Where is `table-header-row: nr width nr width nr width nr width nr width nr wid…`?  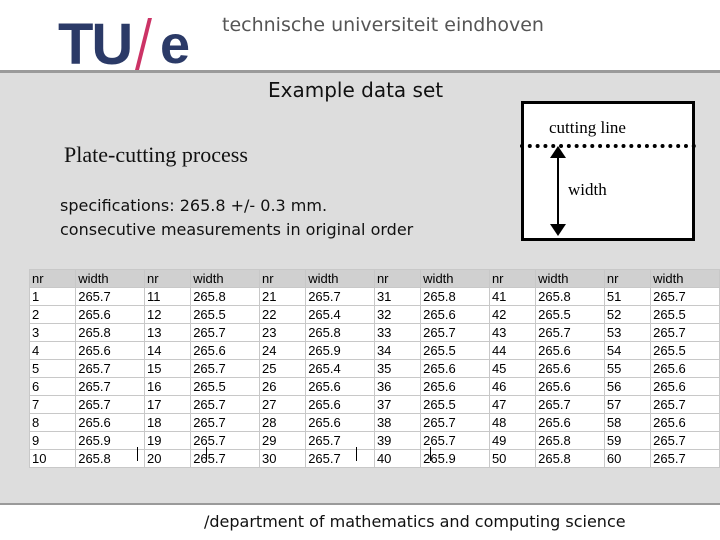 table-header-row: nr width nr width nr width nr width nr width nr wid… is located at coordinates (374, 278).